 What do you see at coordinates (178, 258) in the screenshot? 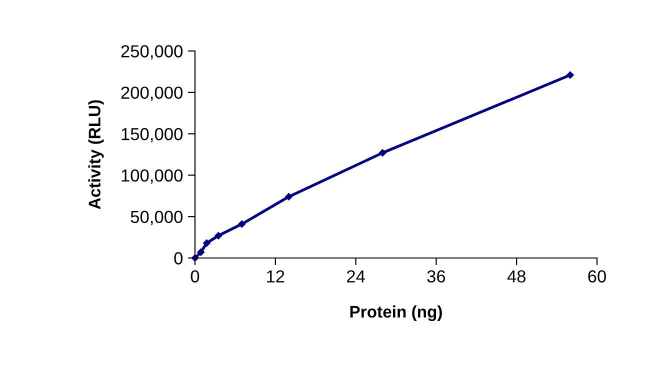
I see `y-tick-label: 0` at bounding box center [178, 258].